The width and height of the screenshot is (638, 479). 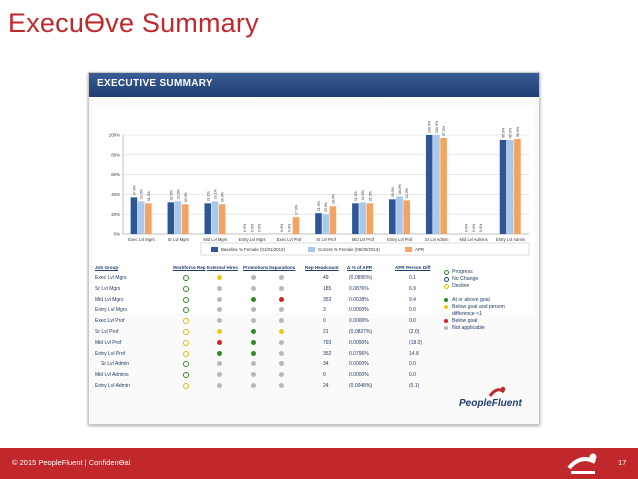 What do you see at coordinates (349, 249) in the screenshot?
I see `legend-label: Current % Female (09/30/2013)` at bounding box center [349, 249].